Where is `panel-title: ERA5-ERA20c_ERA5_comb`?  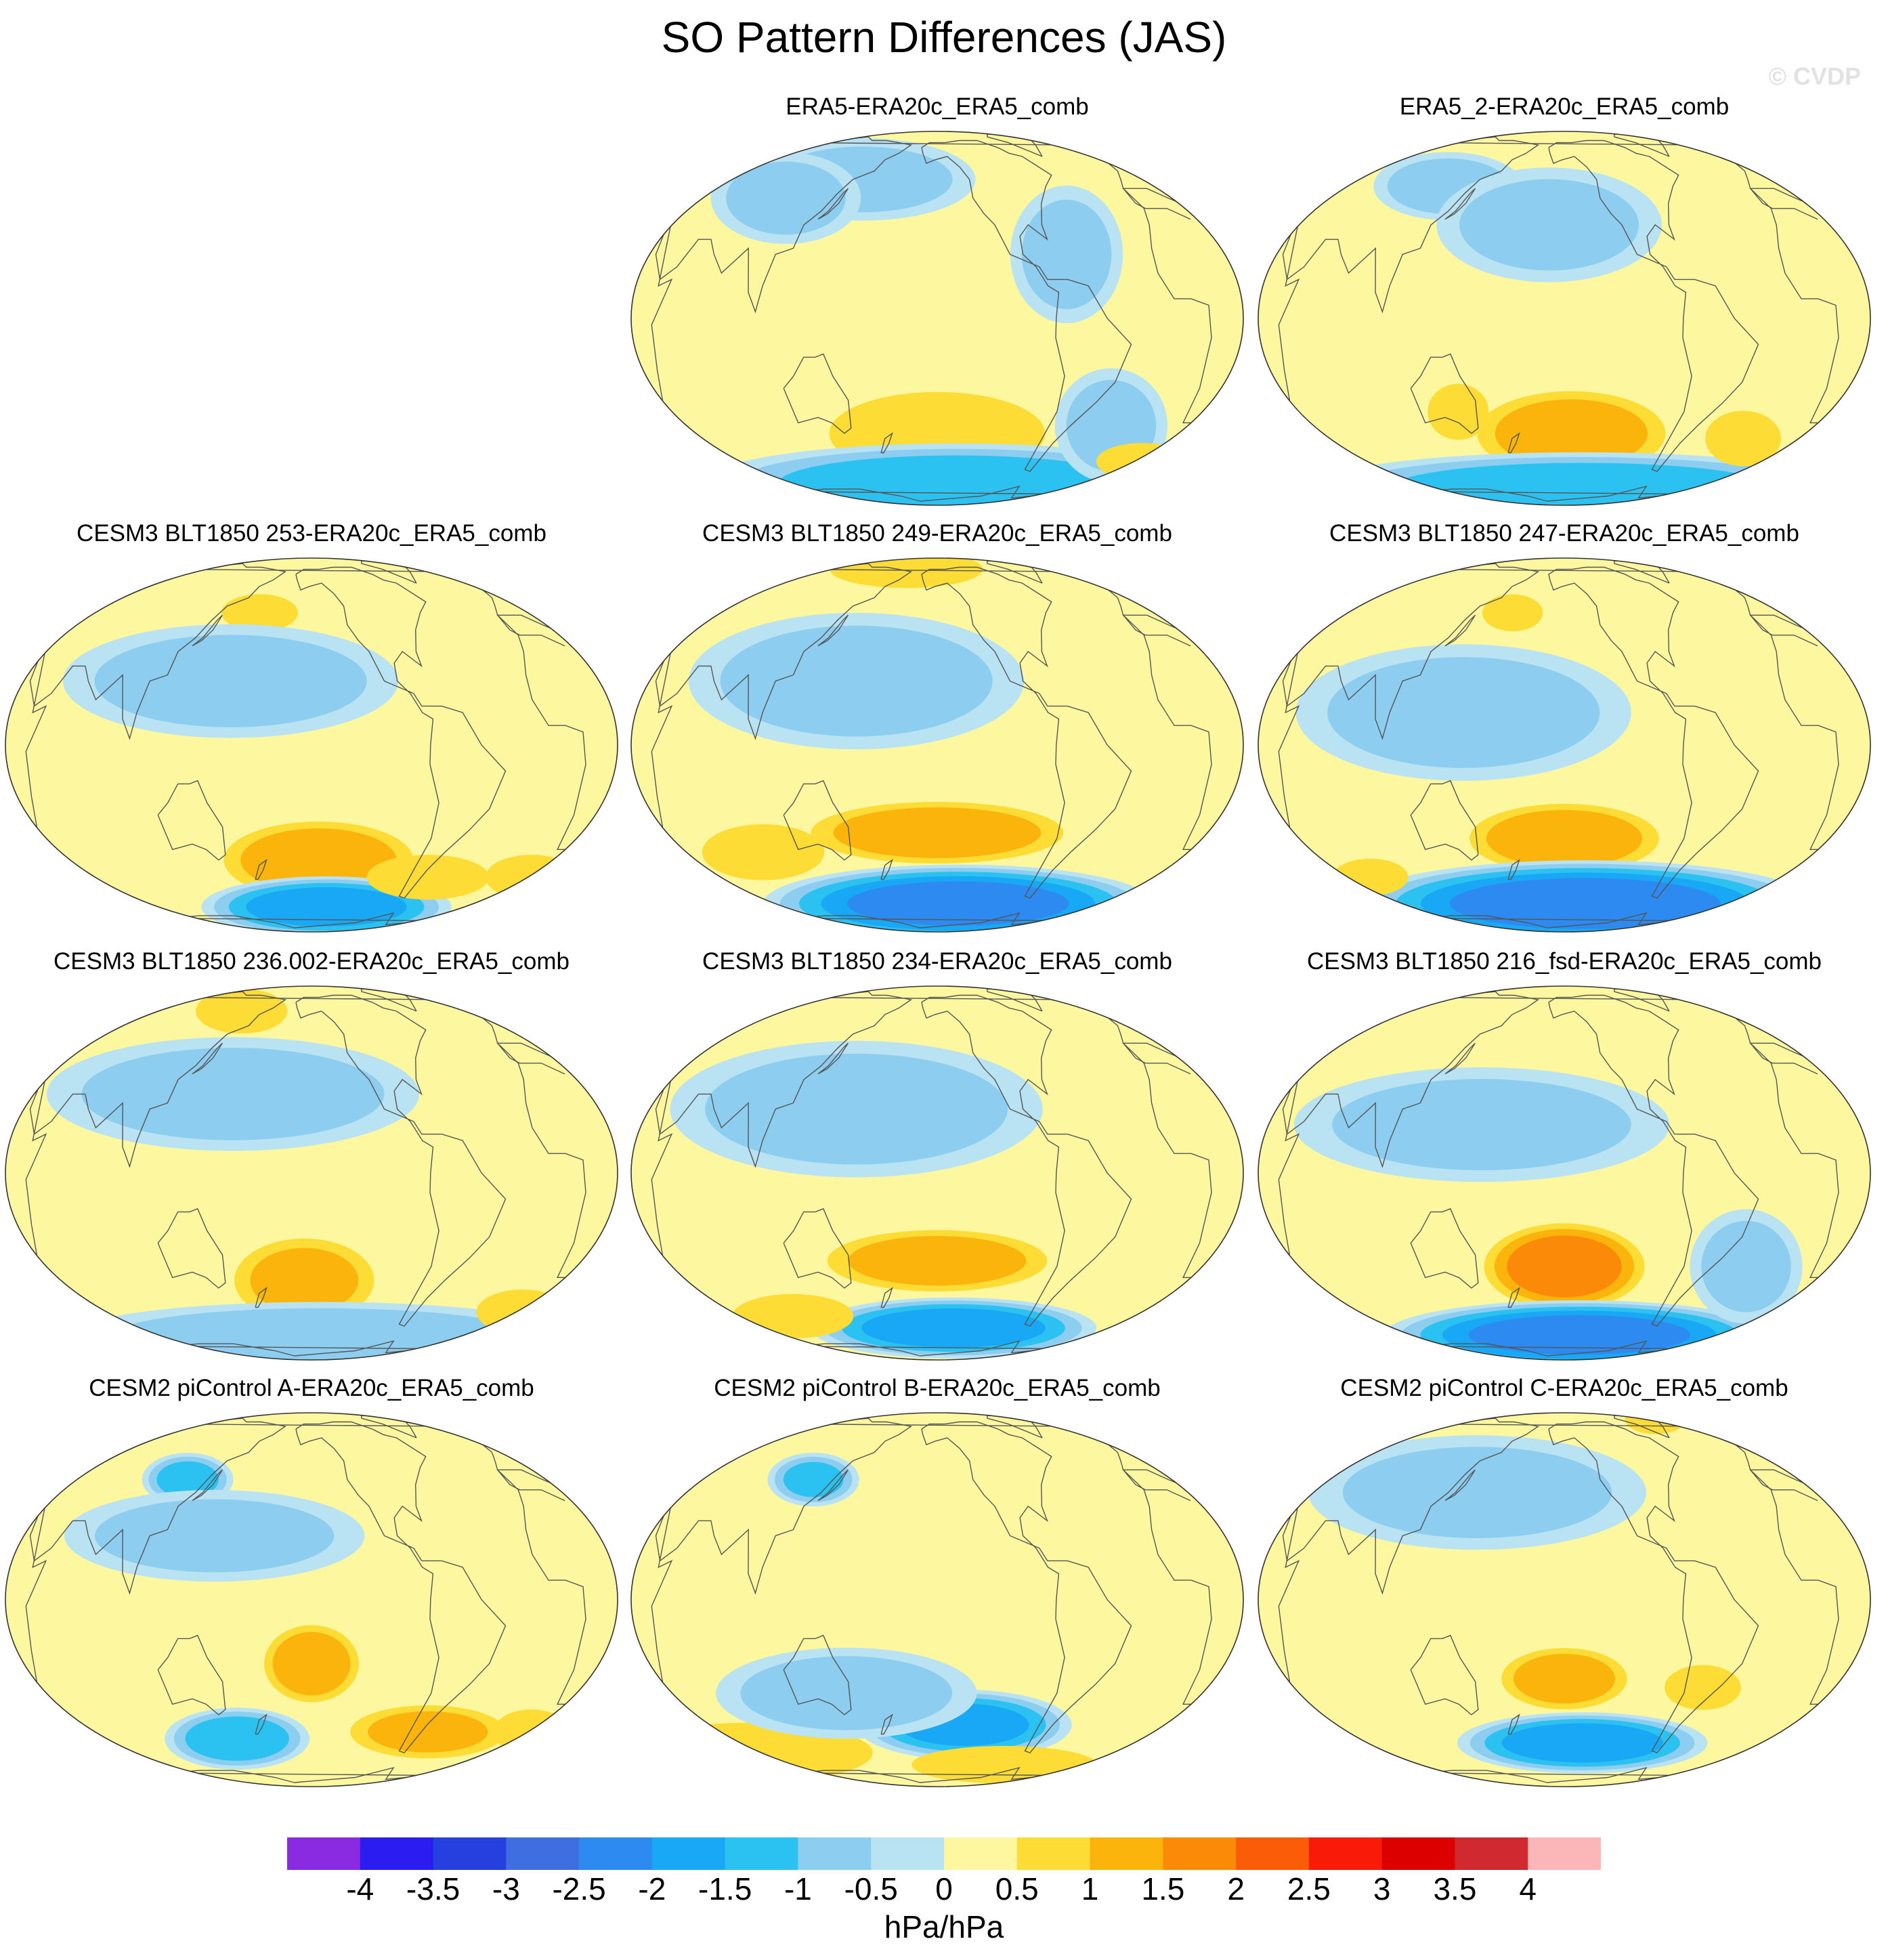 panel-title: ERA5-ERA20c_ERA5_comb is located at coordinates (938, 106).